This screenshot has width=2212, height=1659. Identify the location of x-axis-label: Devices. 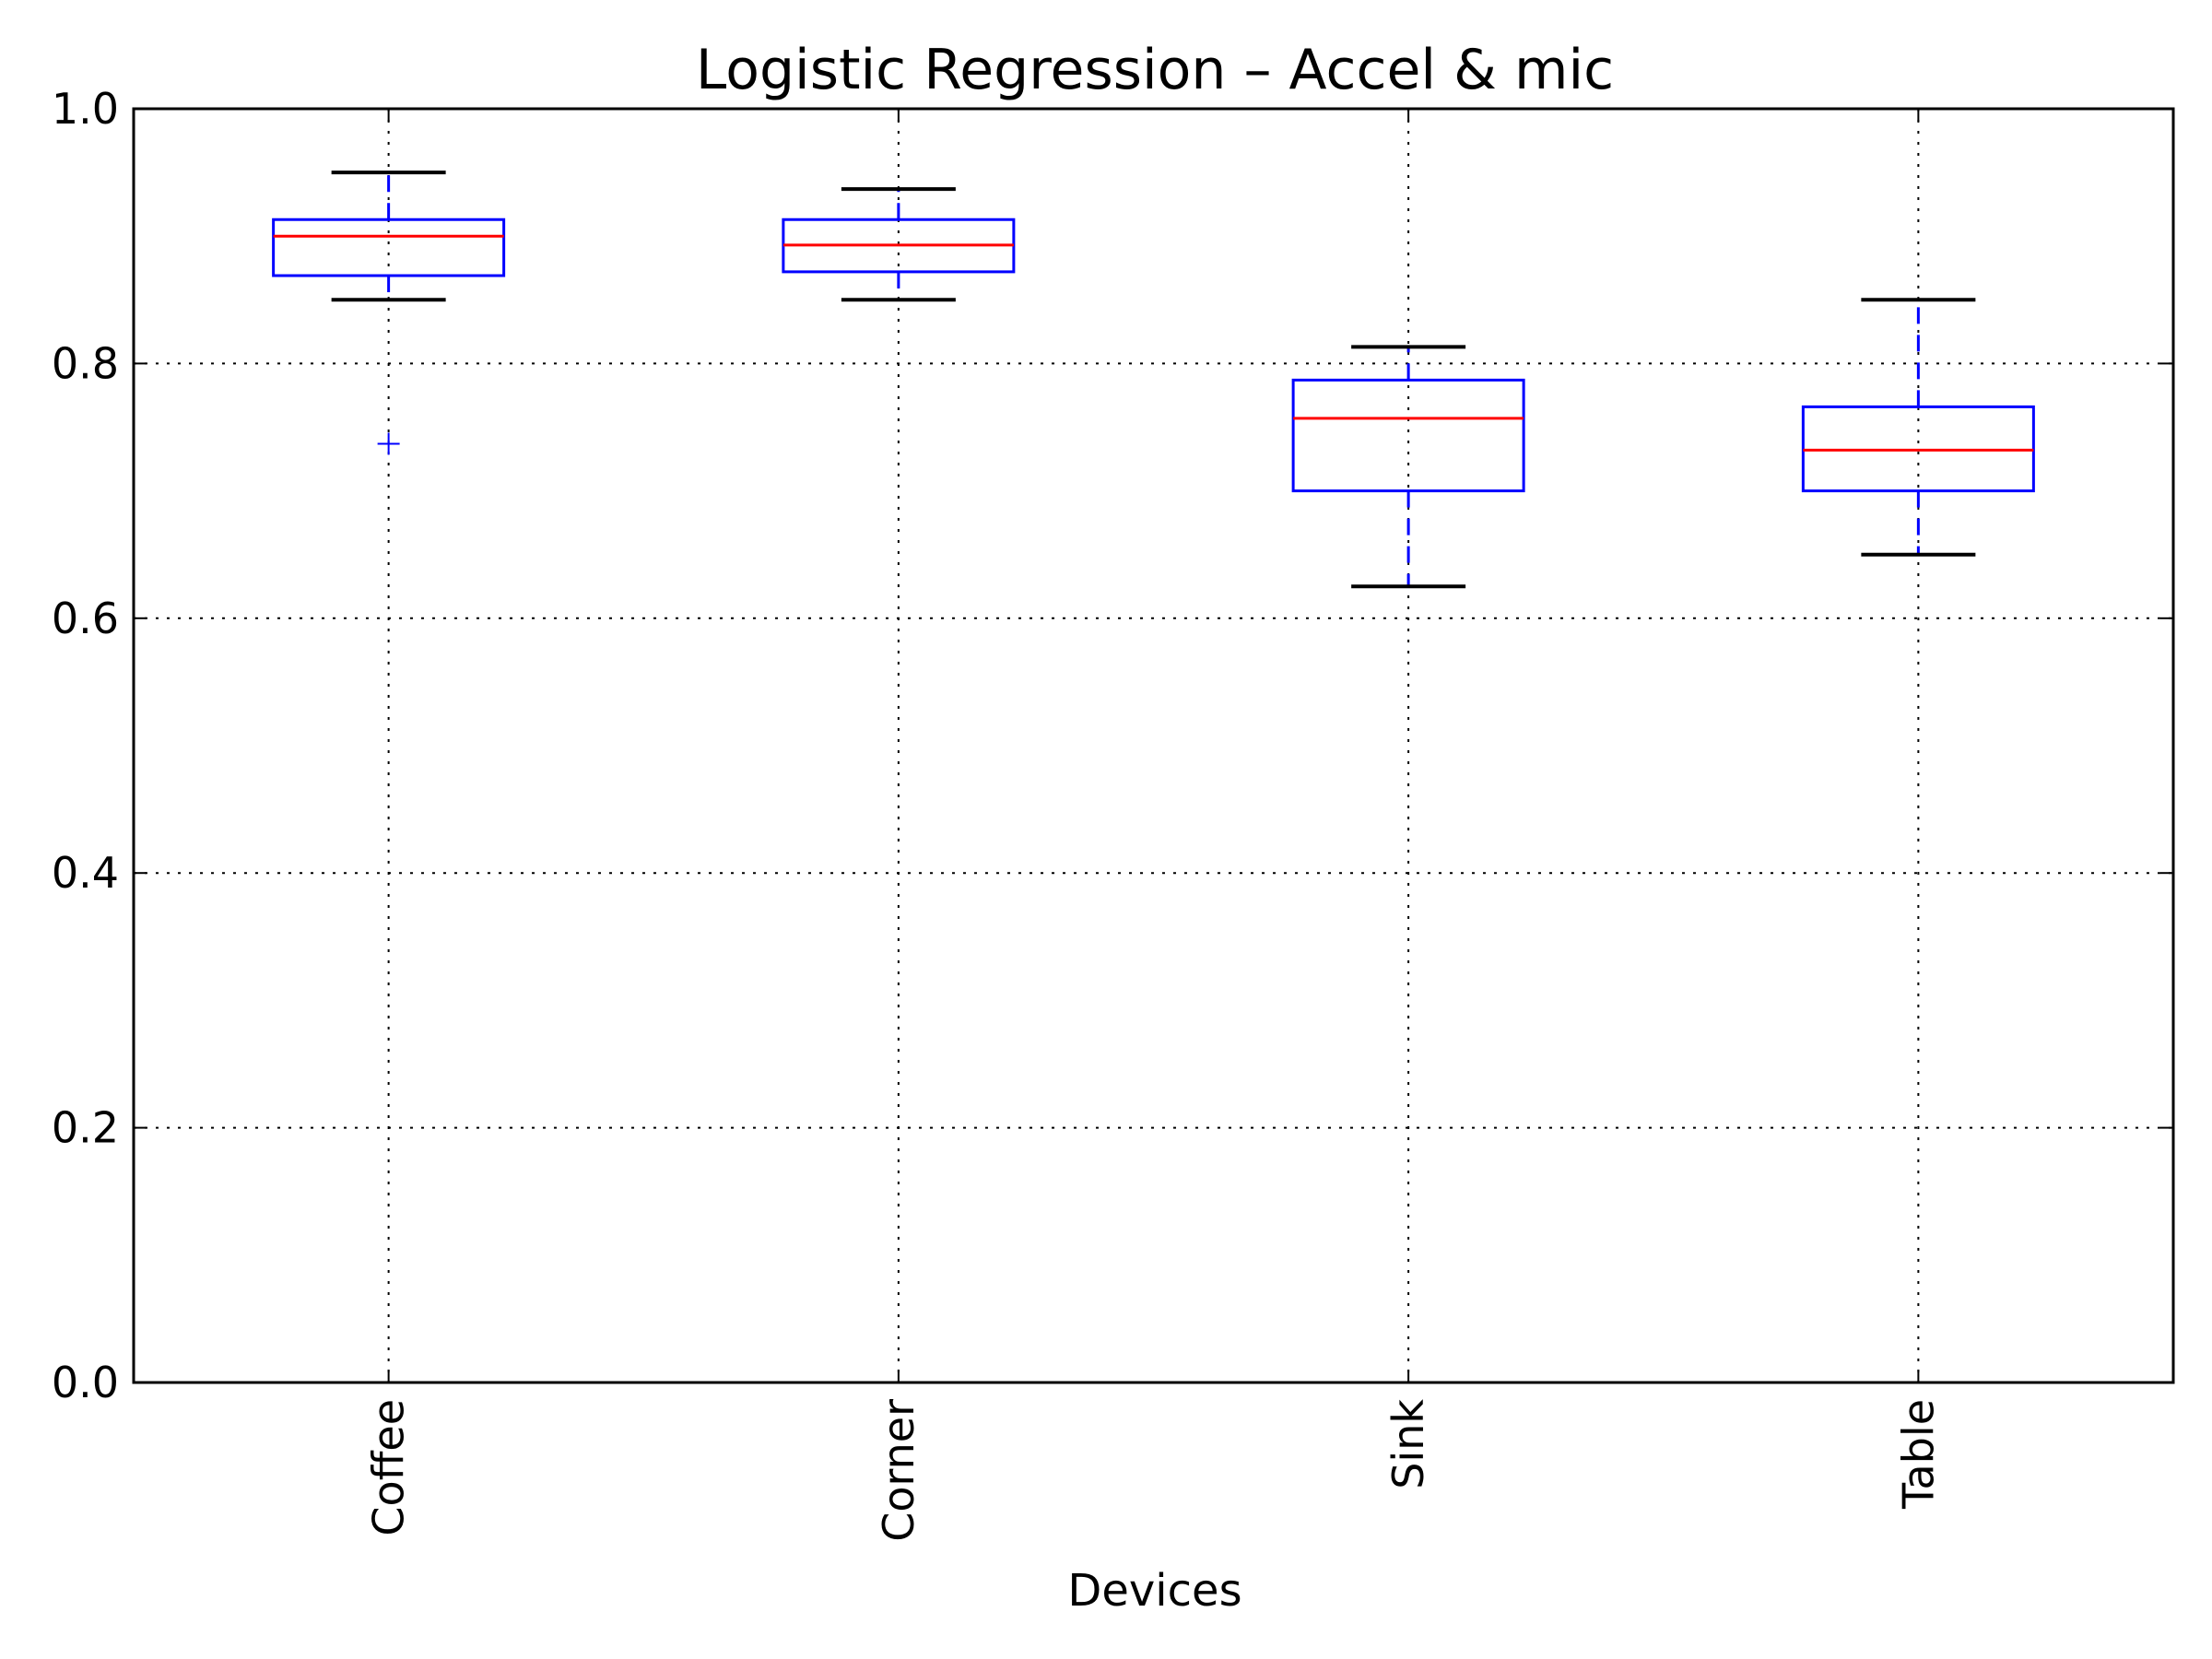
(1154, 1591).